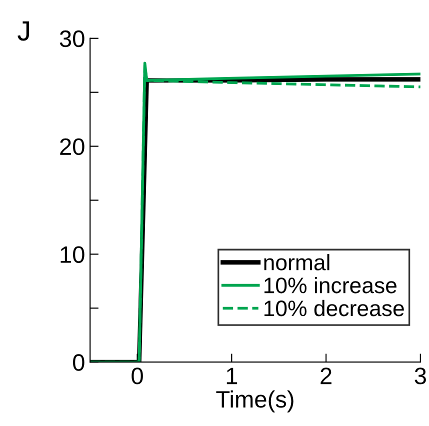 Image resolution: width=429 pixels, height=426 pixels. What do you see at coordinates (330, 285) in the screenshot?
I see `legend-label: 10% increase` at bounding box center [330, 285].